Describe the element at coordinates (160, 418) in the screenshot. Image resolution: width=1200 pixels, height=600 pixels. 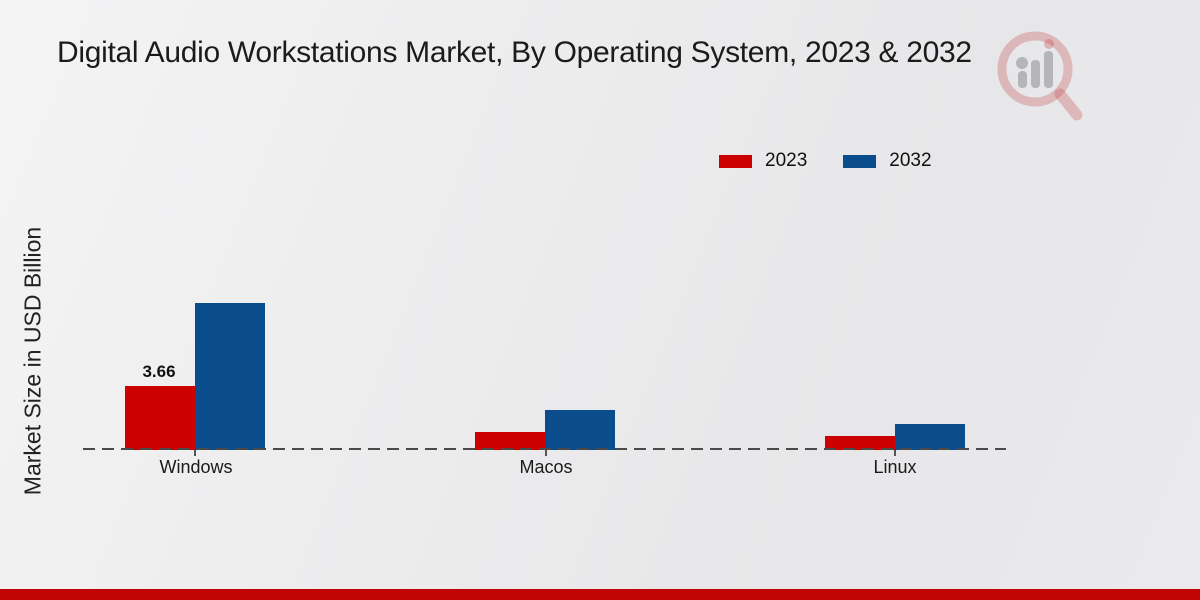
I see `bar-2023-windows` at that location.